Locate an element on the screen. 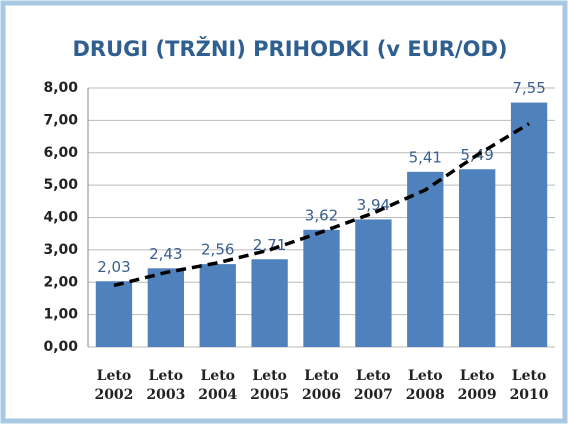 The image size is (568, 424). x-tick-label: Leto 2010 is located at coordinates (529, 385).